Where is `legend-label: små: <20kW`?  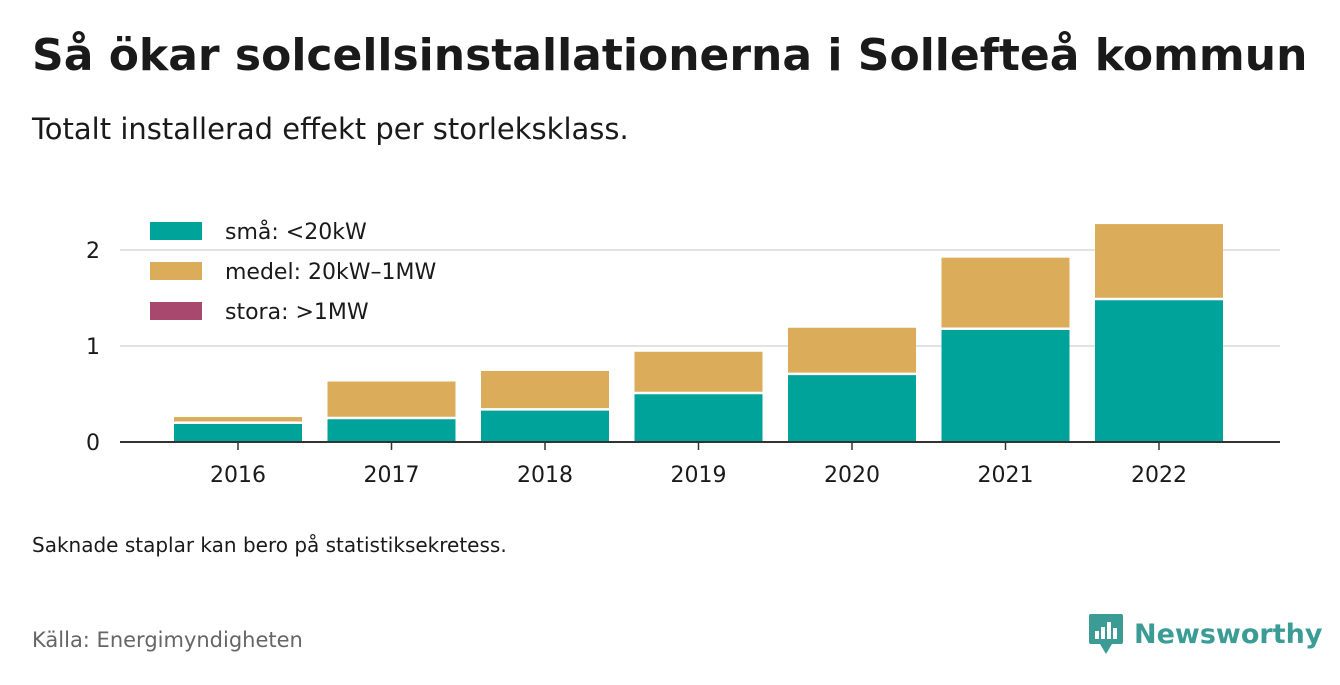 legend-label: små: <20kW is located at coordinates (296, 232).